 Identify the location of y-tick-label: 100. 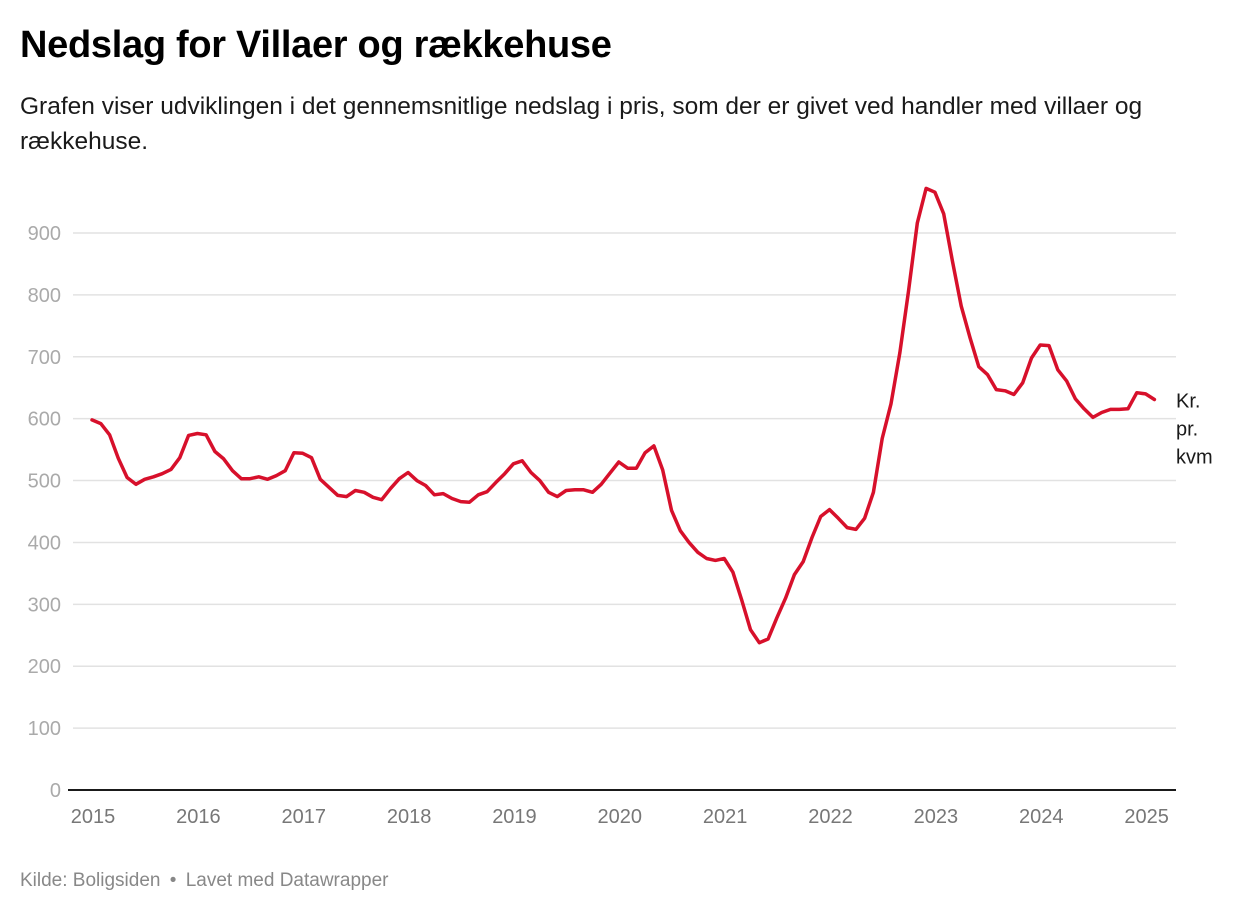
(44, 729).